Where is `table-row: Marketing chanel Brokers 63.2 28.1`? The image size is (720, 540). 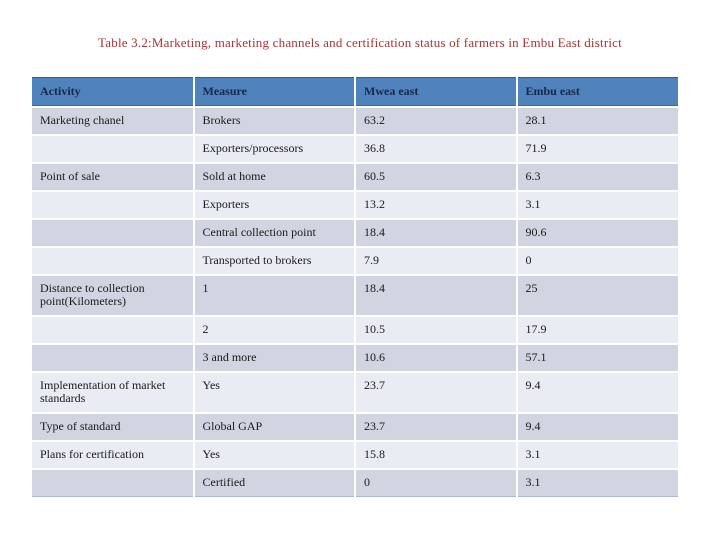 table-row: Marketing chanel Brokers 63.2 28.1 is located at coordinates (355, 121).